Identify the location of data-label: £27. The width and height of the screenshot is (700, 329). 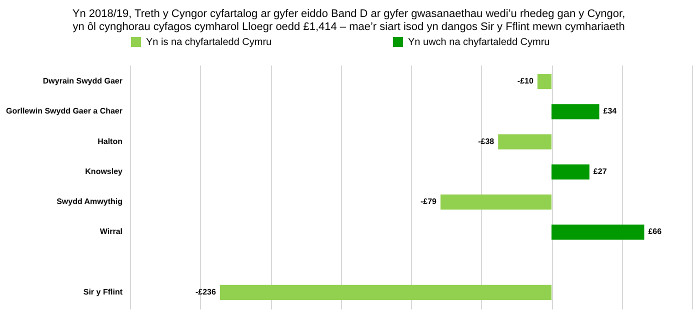
(600, 171).